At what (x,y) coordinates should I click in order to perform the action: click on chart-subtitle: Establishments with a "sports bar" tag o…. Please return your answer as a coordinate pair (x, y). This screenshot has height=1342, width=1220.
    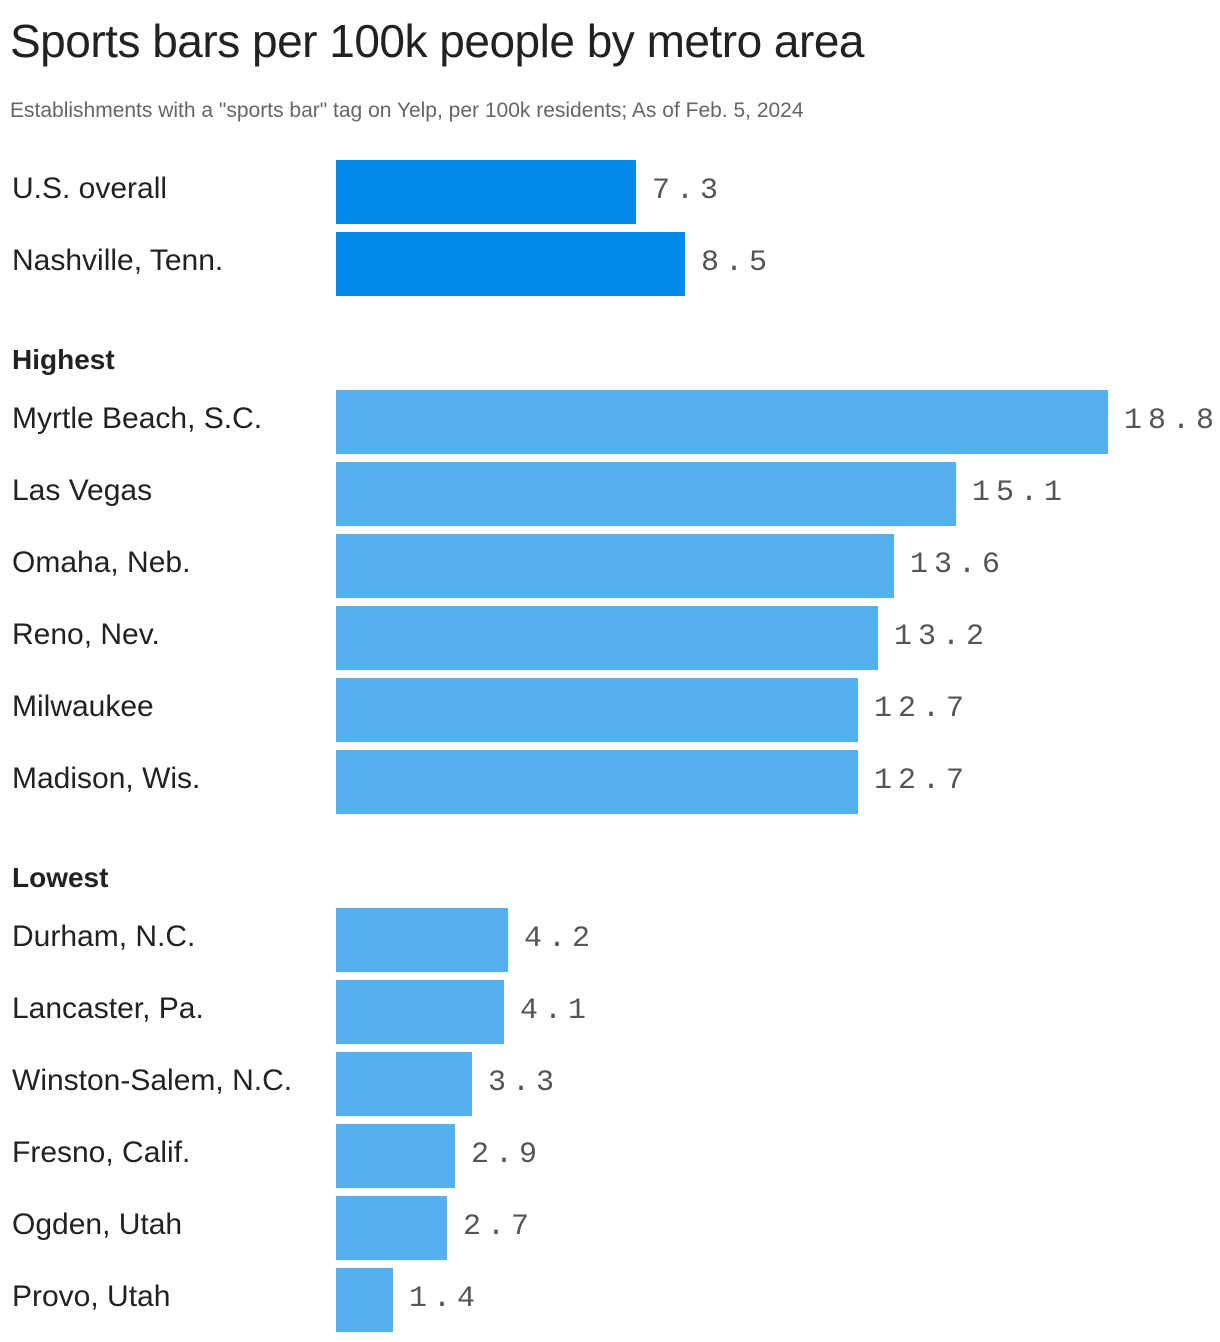
    Looking at the image, I should click on (407, 110).